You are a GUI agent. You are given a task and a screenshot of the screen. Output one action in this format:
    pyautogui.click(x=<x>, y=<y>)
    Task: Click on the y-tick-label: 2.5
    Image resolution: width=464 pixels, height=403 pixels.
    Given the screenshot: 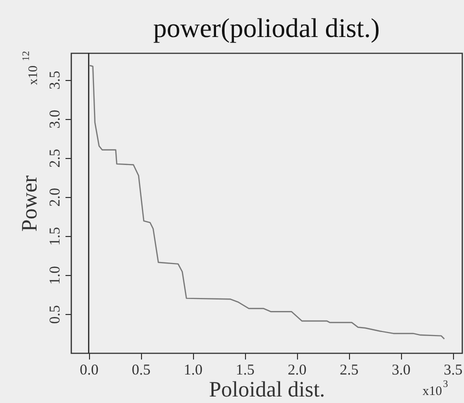 What is the action you would take?
    pyautogui.click(x=56, y=158)
    